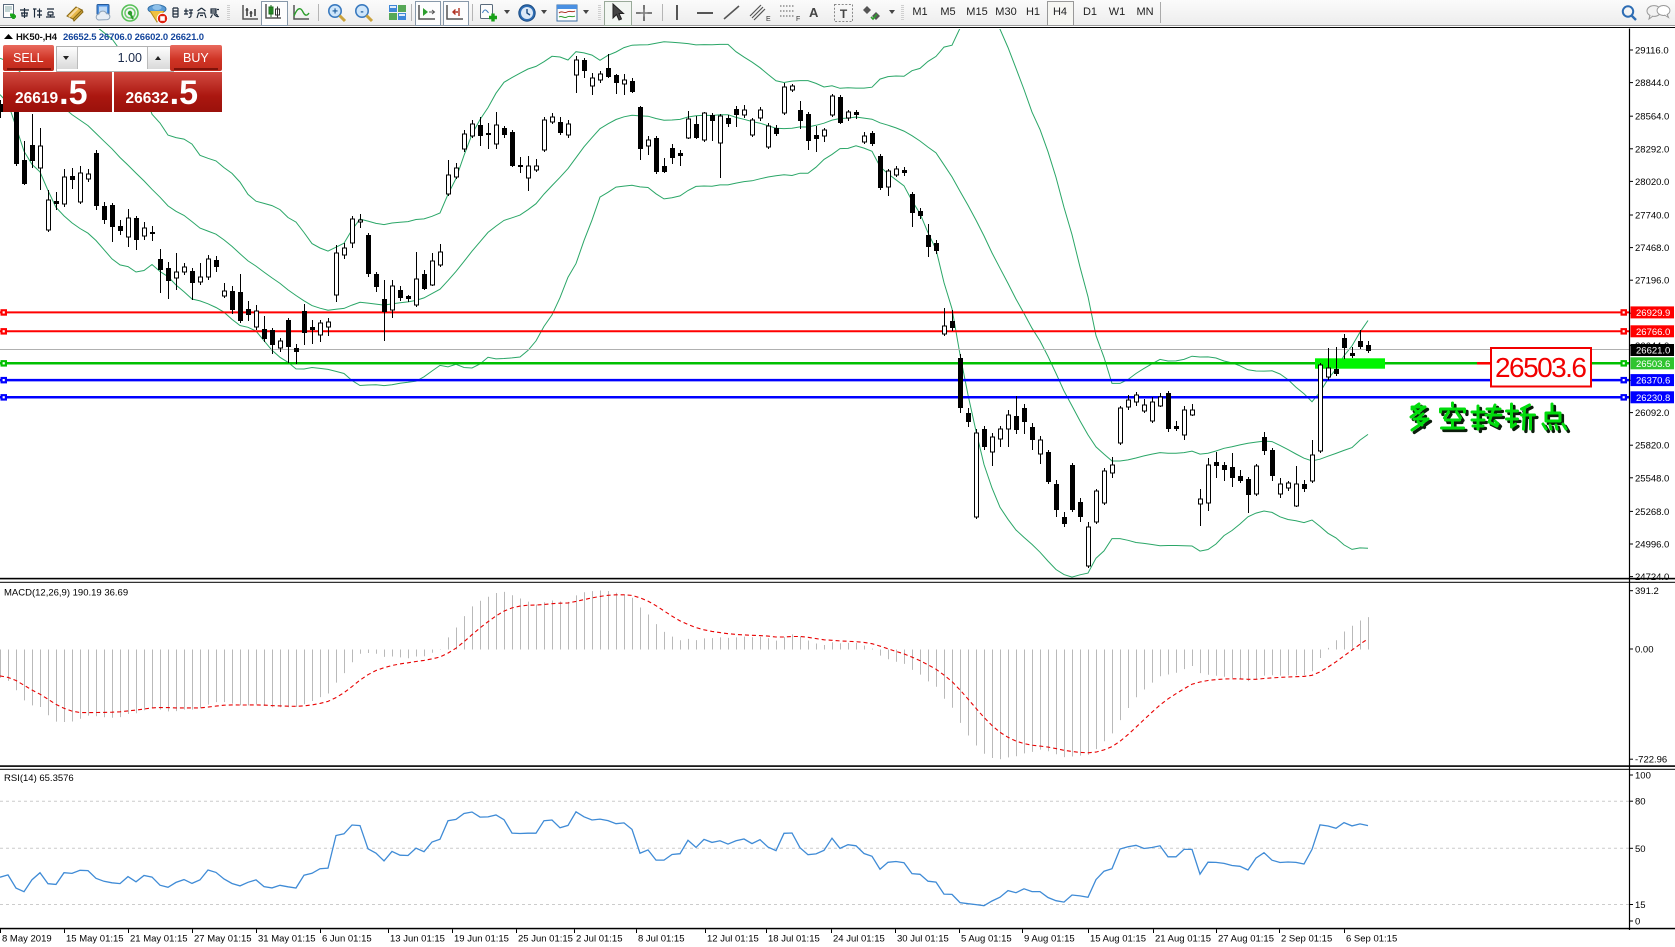  What do you see at coordinates (1653, 332) in the screenshot?
I see `svg-text: 26766.0` at bounding box center [1653, 332].